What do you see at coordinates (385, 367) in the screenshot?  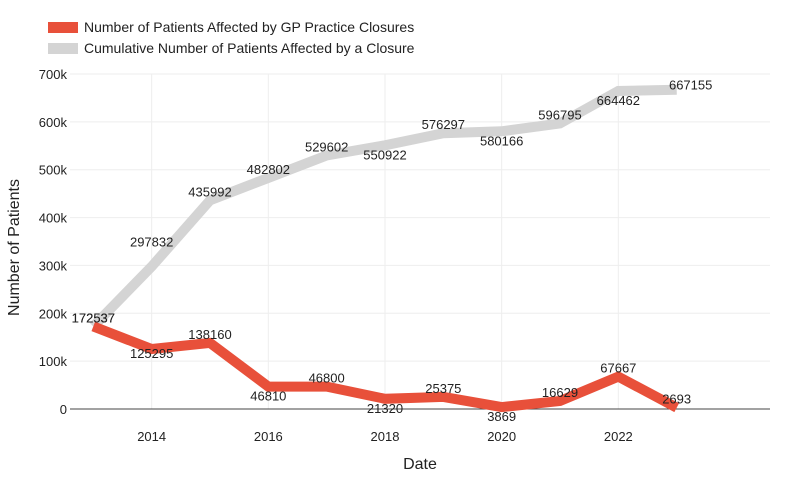 I see `closures-series-line` at bounding box center [385, 367].